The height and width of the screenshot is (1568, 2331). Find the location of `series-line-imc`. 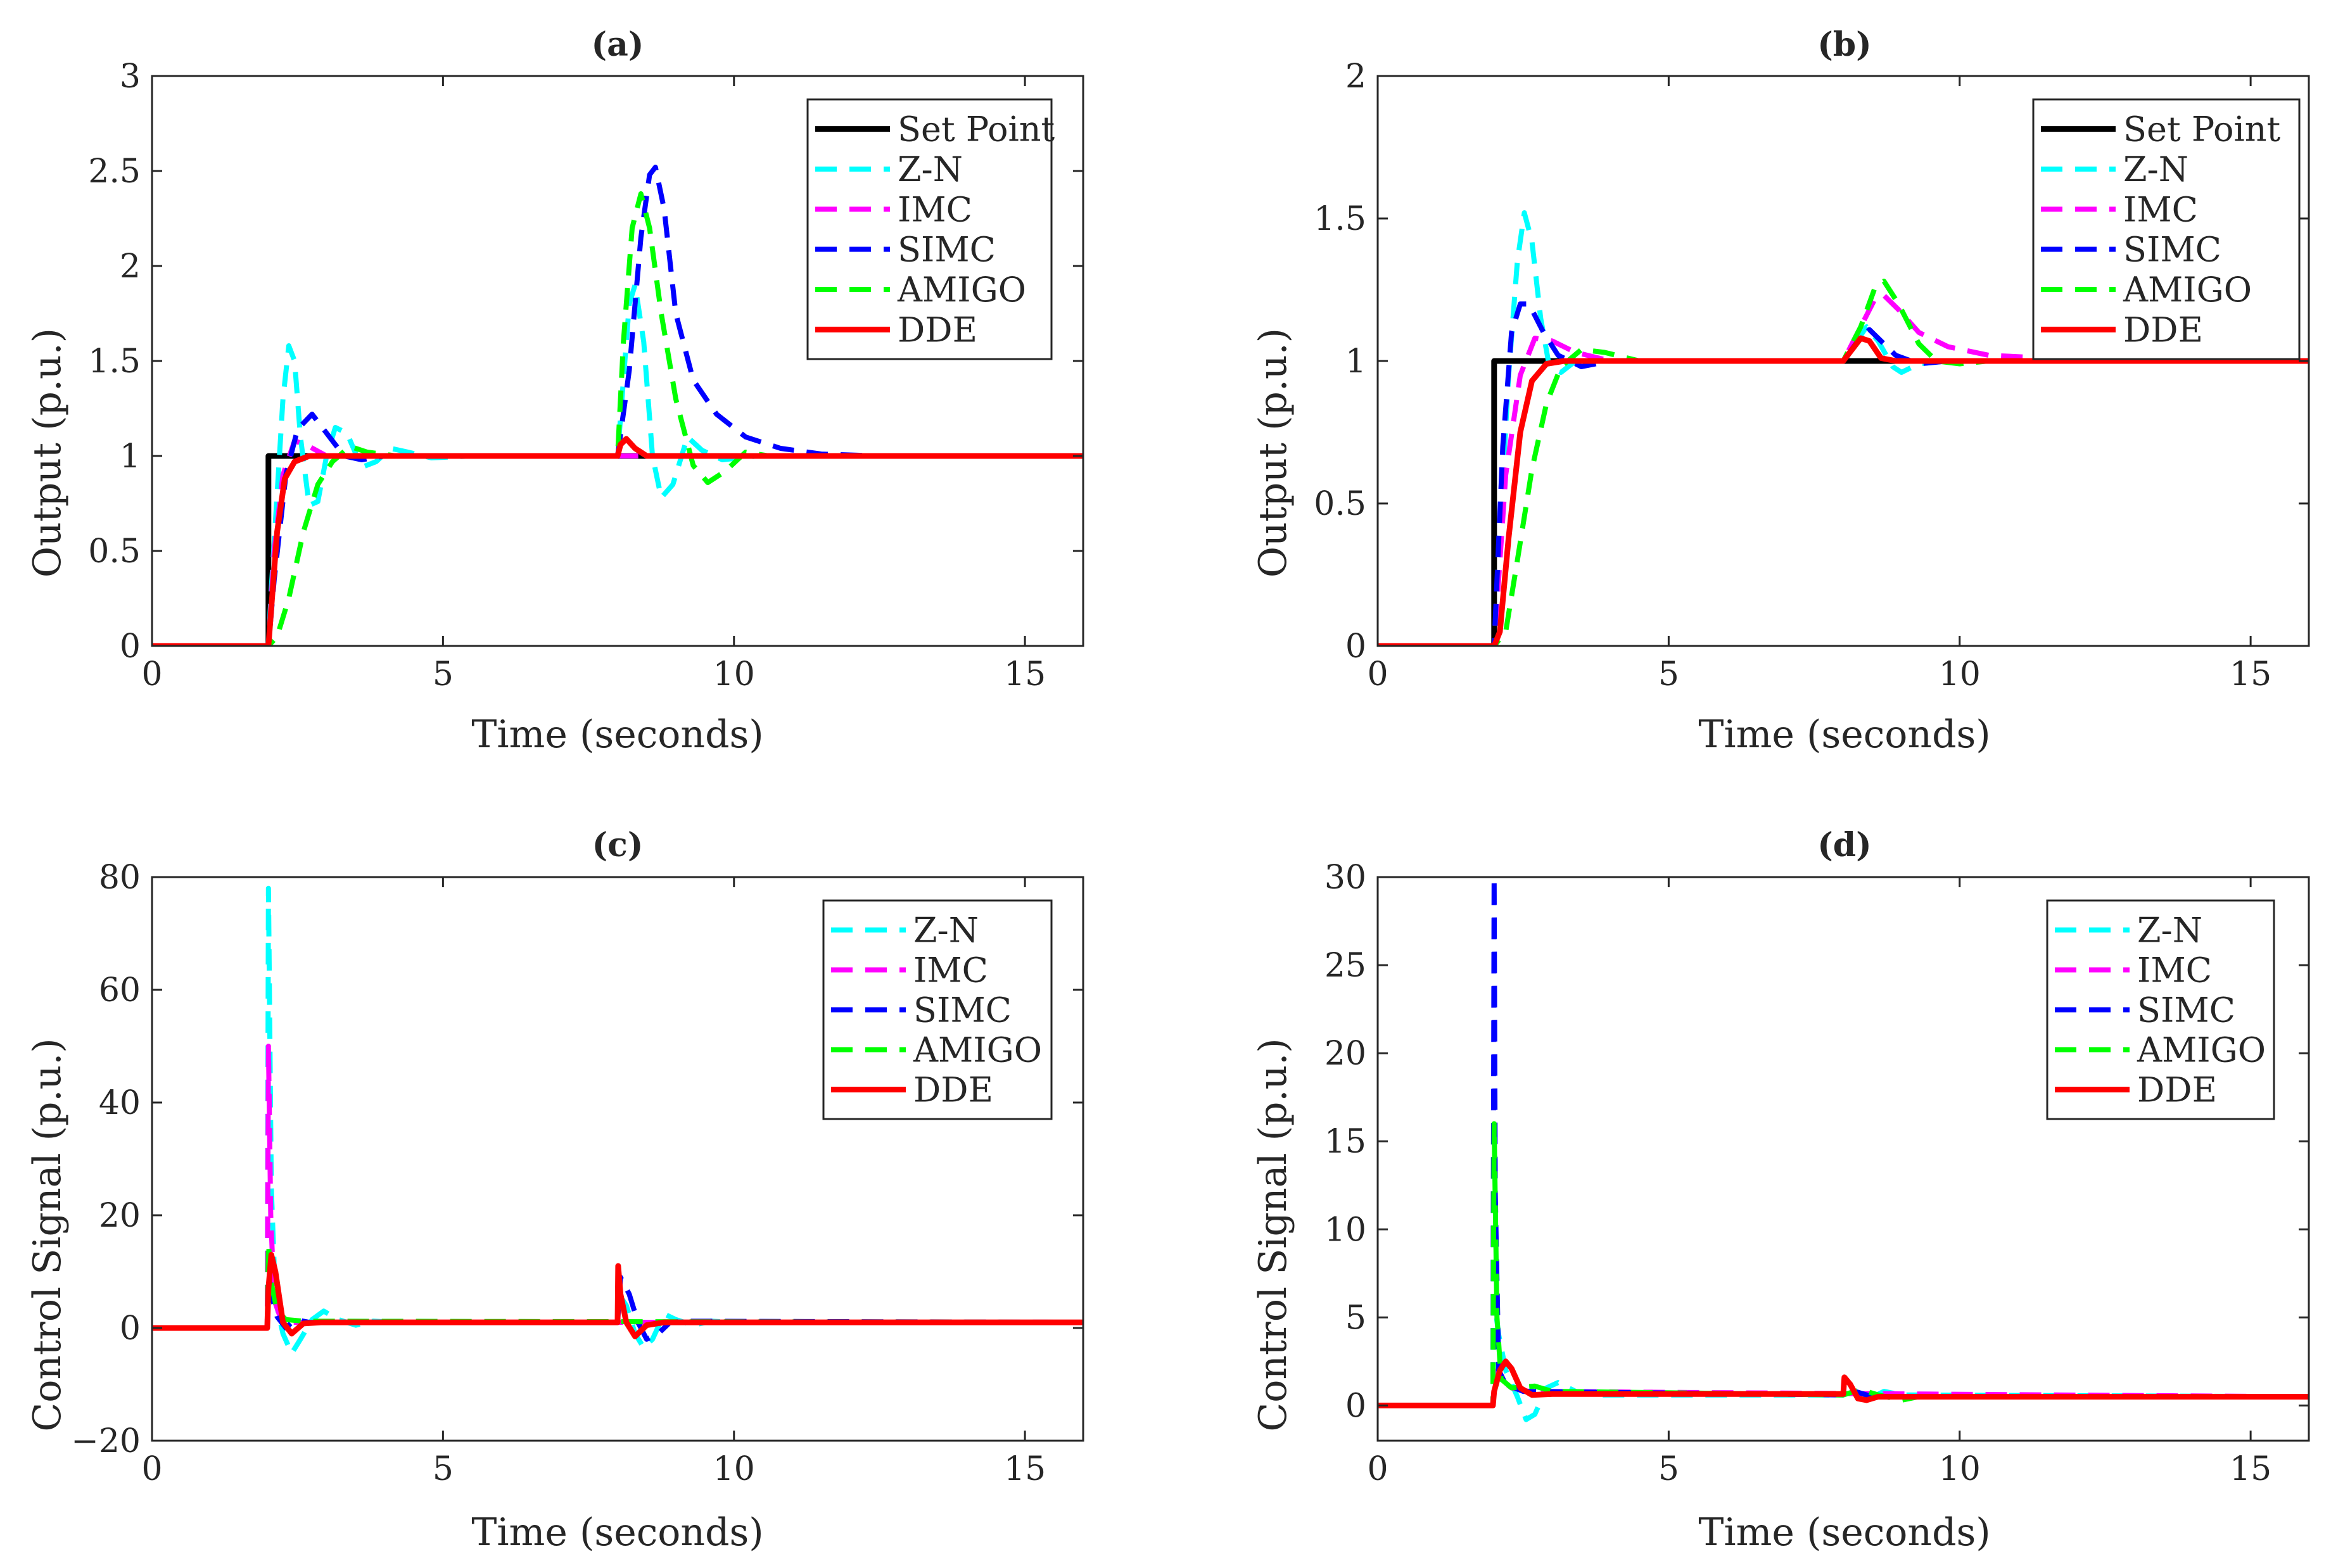

series-line-imc is located at coordinates (1843, 470).